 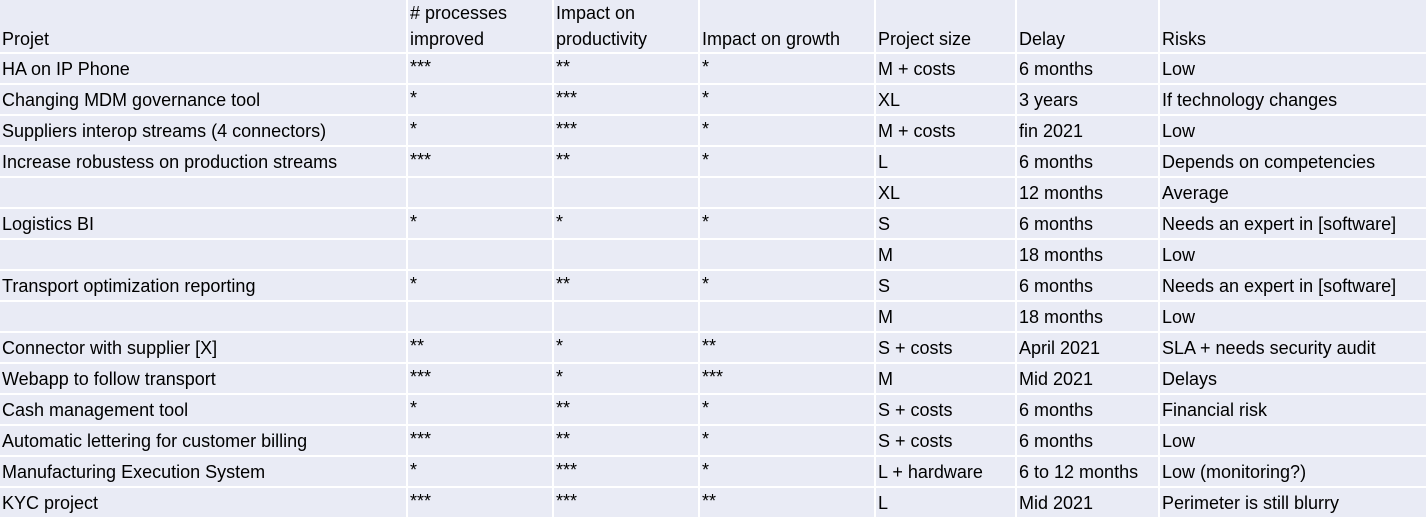 I want to click on header-processes-improved: # processes improved, so click(x=480, y=26).